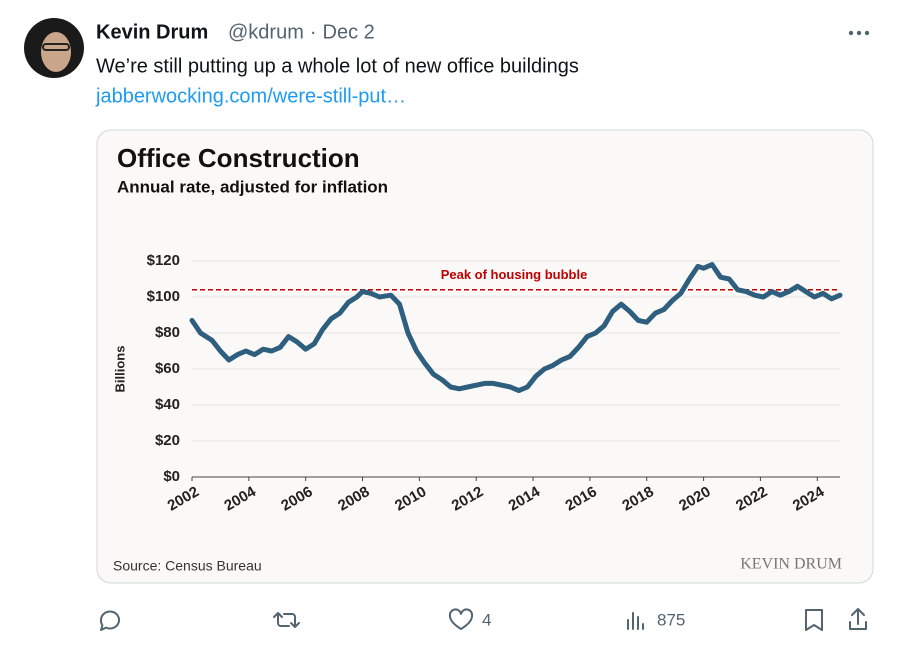  I want to click on y-tick-label: $20, so click(167, 440).